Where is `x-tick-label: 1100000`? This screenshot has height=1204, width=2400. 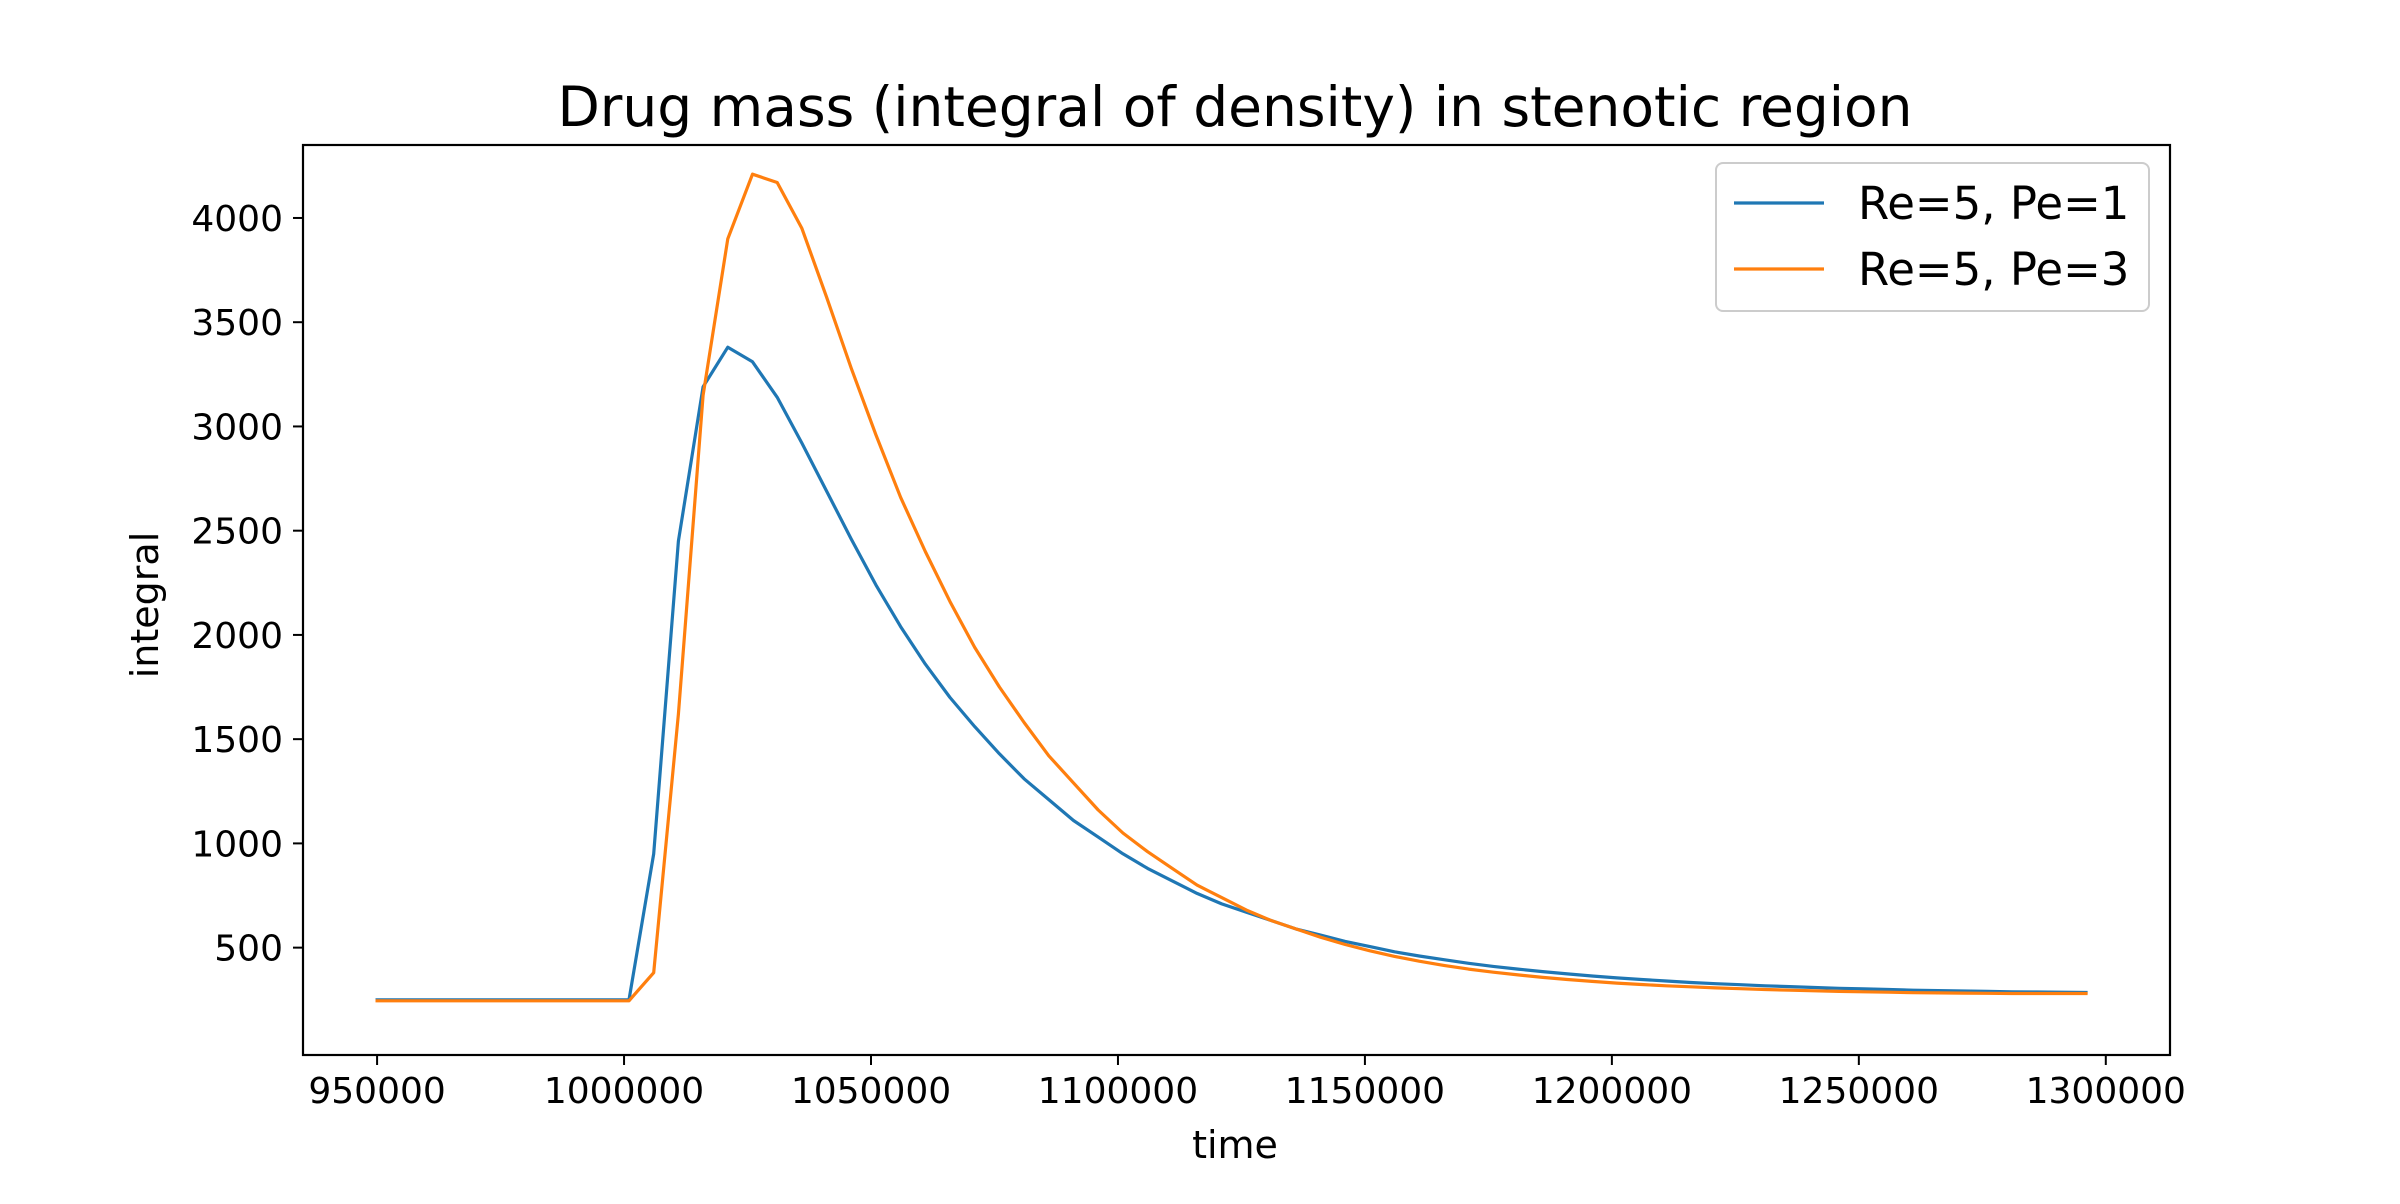 x-tick-label: 1100000 is located at coordinates (1118, 1091).